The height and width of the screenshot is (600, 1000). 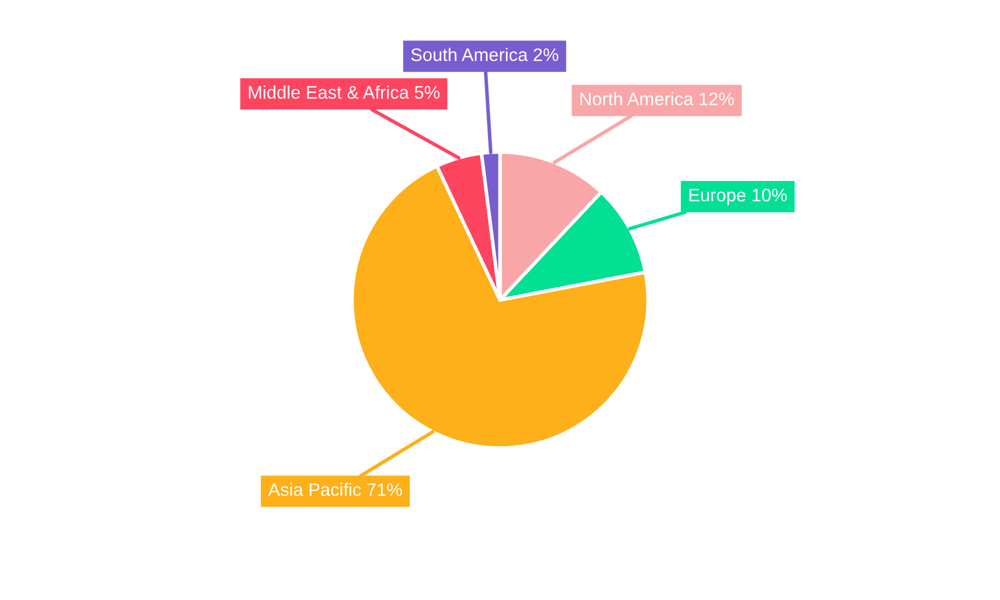 What do you see at coordinates (738, 197) in the screenshot?
I see `slice-label: Europe 10%` at bounding box center [738, 197].